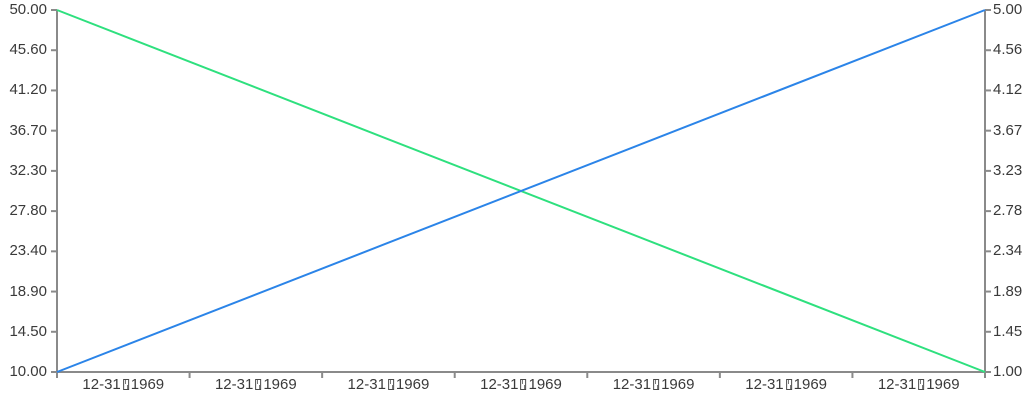 This screenshot has height=400, width=1024. Describe the element at coordinates (1008, 371) in the screenshot. I see `right-axis-tick-label: 1.00` at that location.